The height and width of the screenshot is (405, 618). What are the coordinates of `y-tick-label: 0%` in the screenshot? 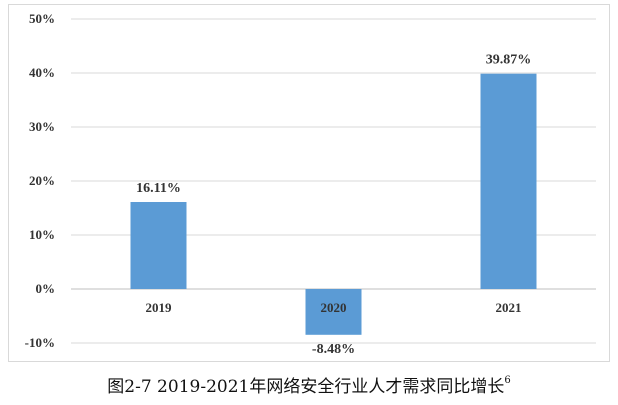 It's located at (46, 288).